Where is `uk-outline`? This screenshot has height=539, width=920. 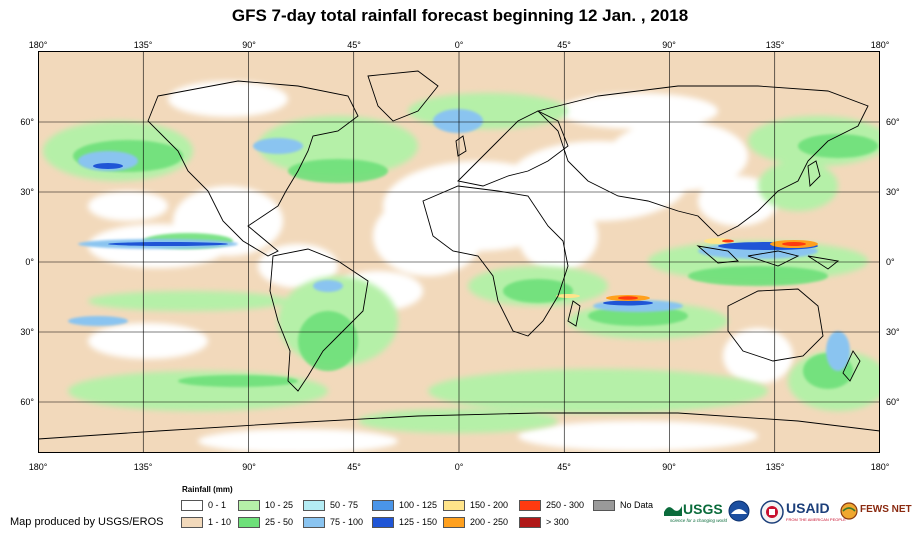 uk-outline is located at coordinates (461, 146).